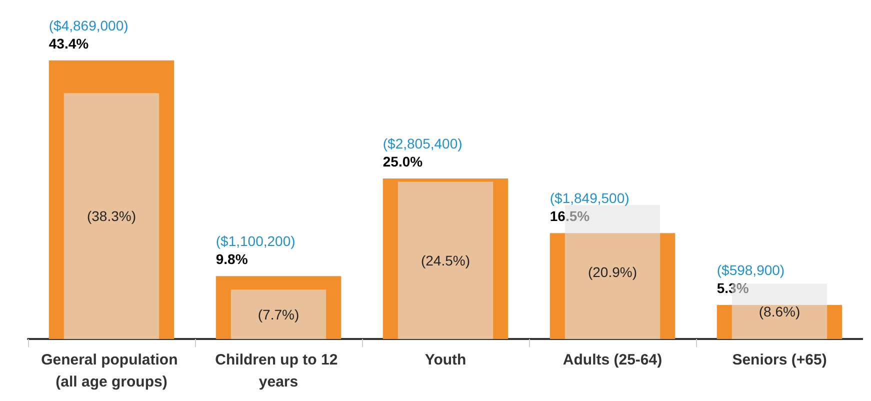  I want to click on data-label: (24.5%), so click(445, 260).